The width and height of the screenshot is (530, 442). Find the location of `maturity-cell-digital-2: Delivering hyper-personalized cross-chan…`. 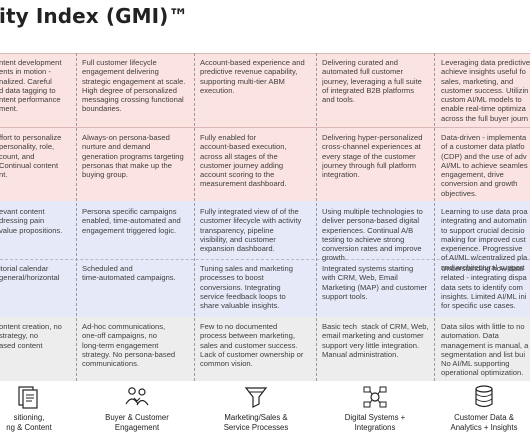

maturity-cell-digital-2: Delivering hyper-personalized cross-chan… is located at coordinates (372, 156).